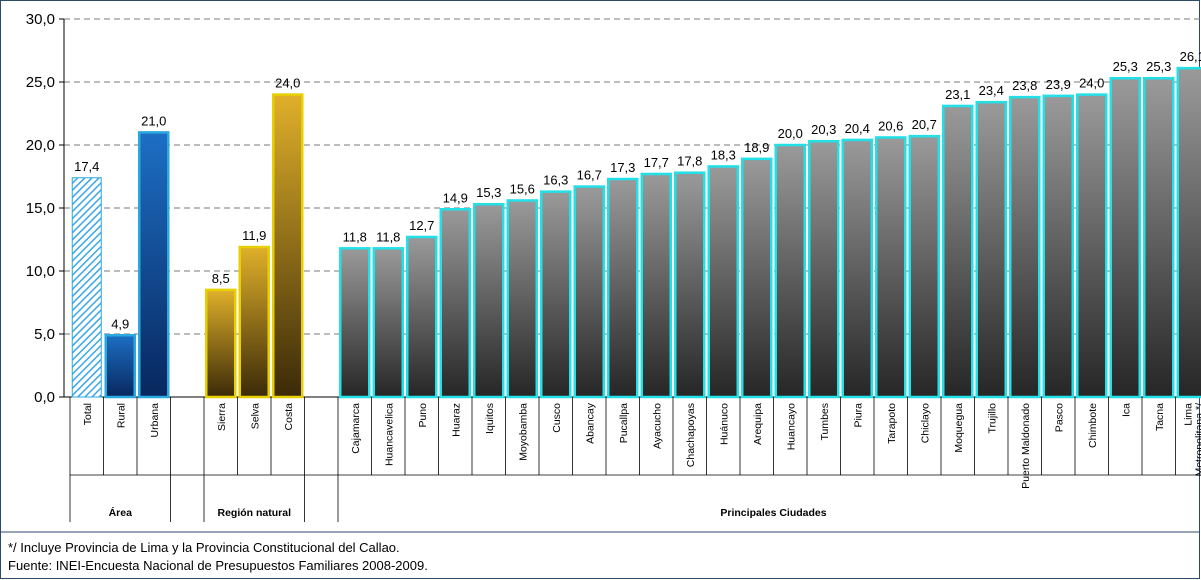 The image size is (1201, 580). What do you see at coordinates (40, 19) in the screenshot?
I see `y-tick-label: 30,0` at bounding box center [40, 19].